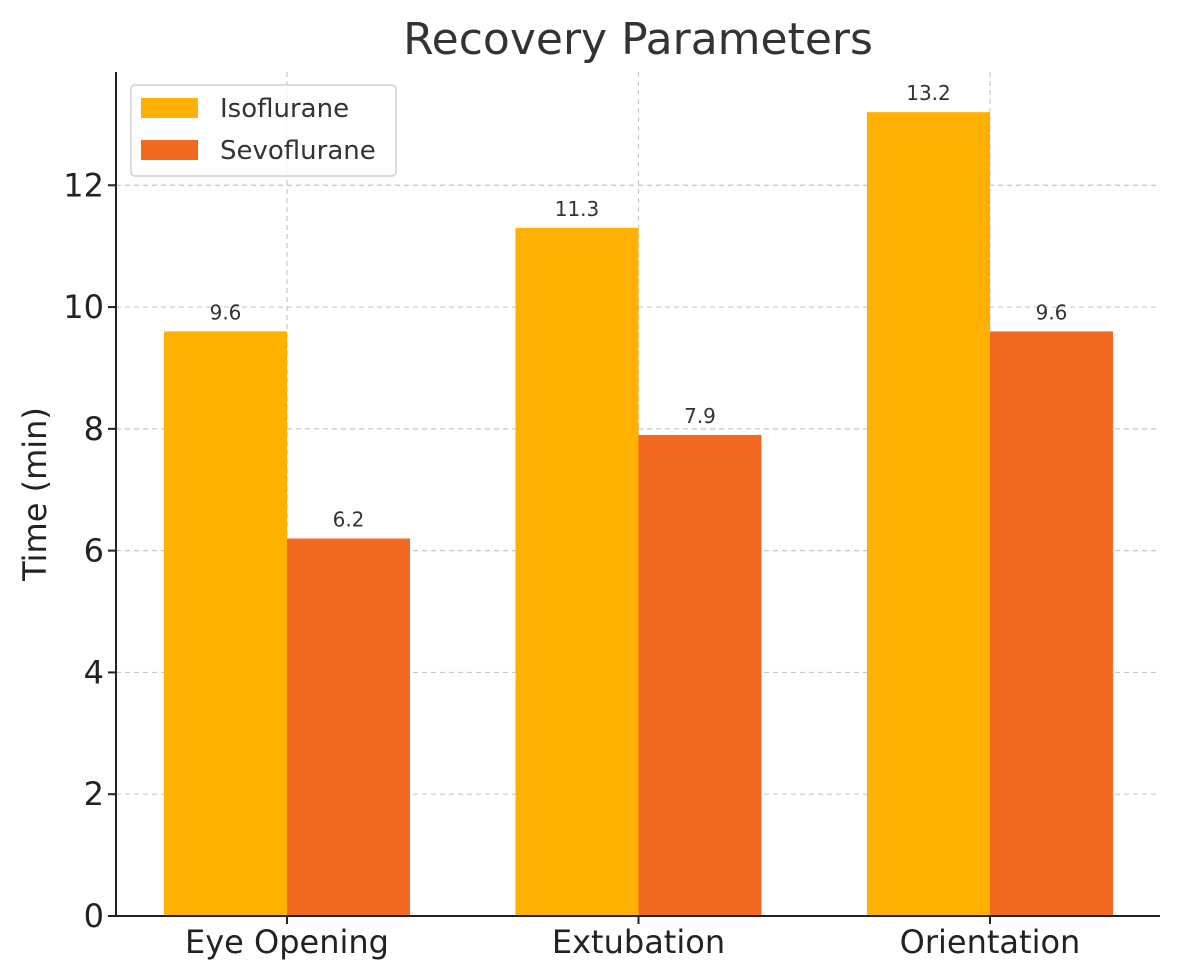 Image resolution: width=1180 pixels, height=980 pixels. I want to click on y-tick-label: 4, so click(94, 672).